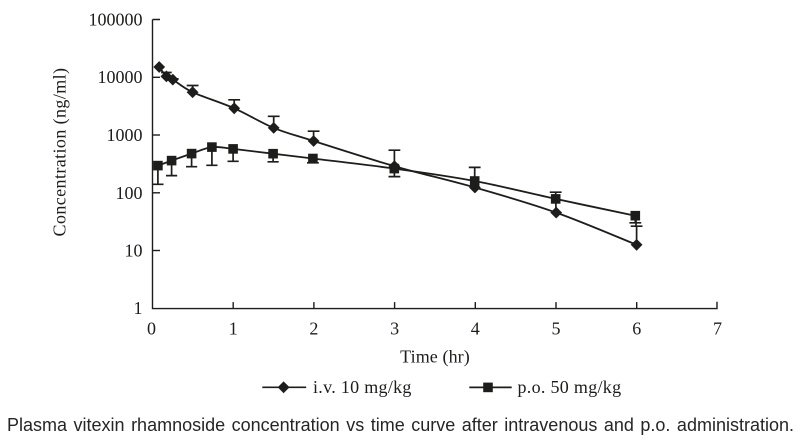  What do you see at coordinates (125, 135) in the screenshot?
I see `svg-text: 1000` at bounding box center [125, 135].